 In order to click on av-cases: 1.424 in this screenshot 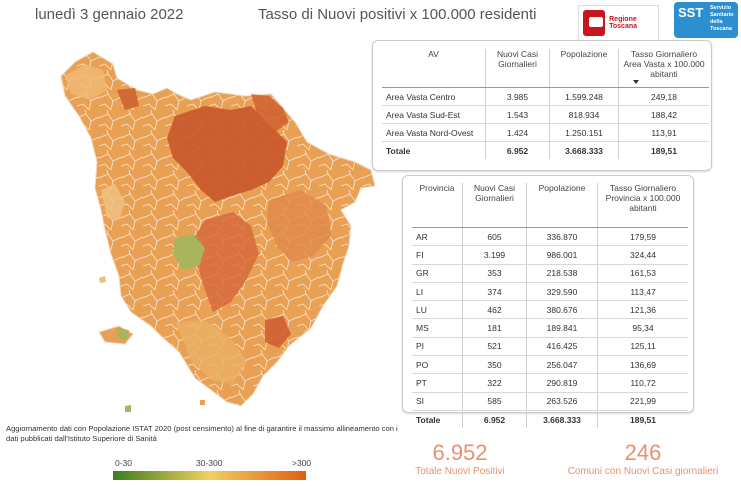, I will do `click(517, 132)`.